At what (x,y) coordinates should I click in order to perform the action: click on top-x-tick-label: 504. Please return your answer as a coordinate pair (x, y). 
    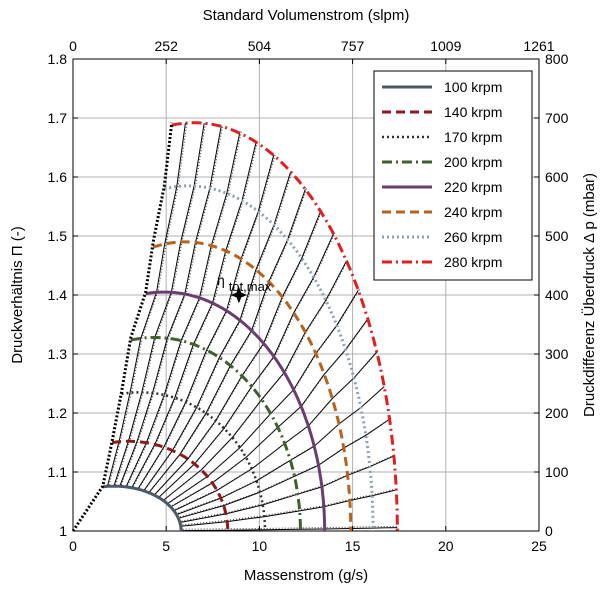
    Looking at the image, I should click on (260, 46).